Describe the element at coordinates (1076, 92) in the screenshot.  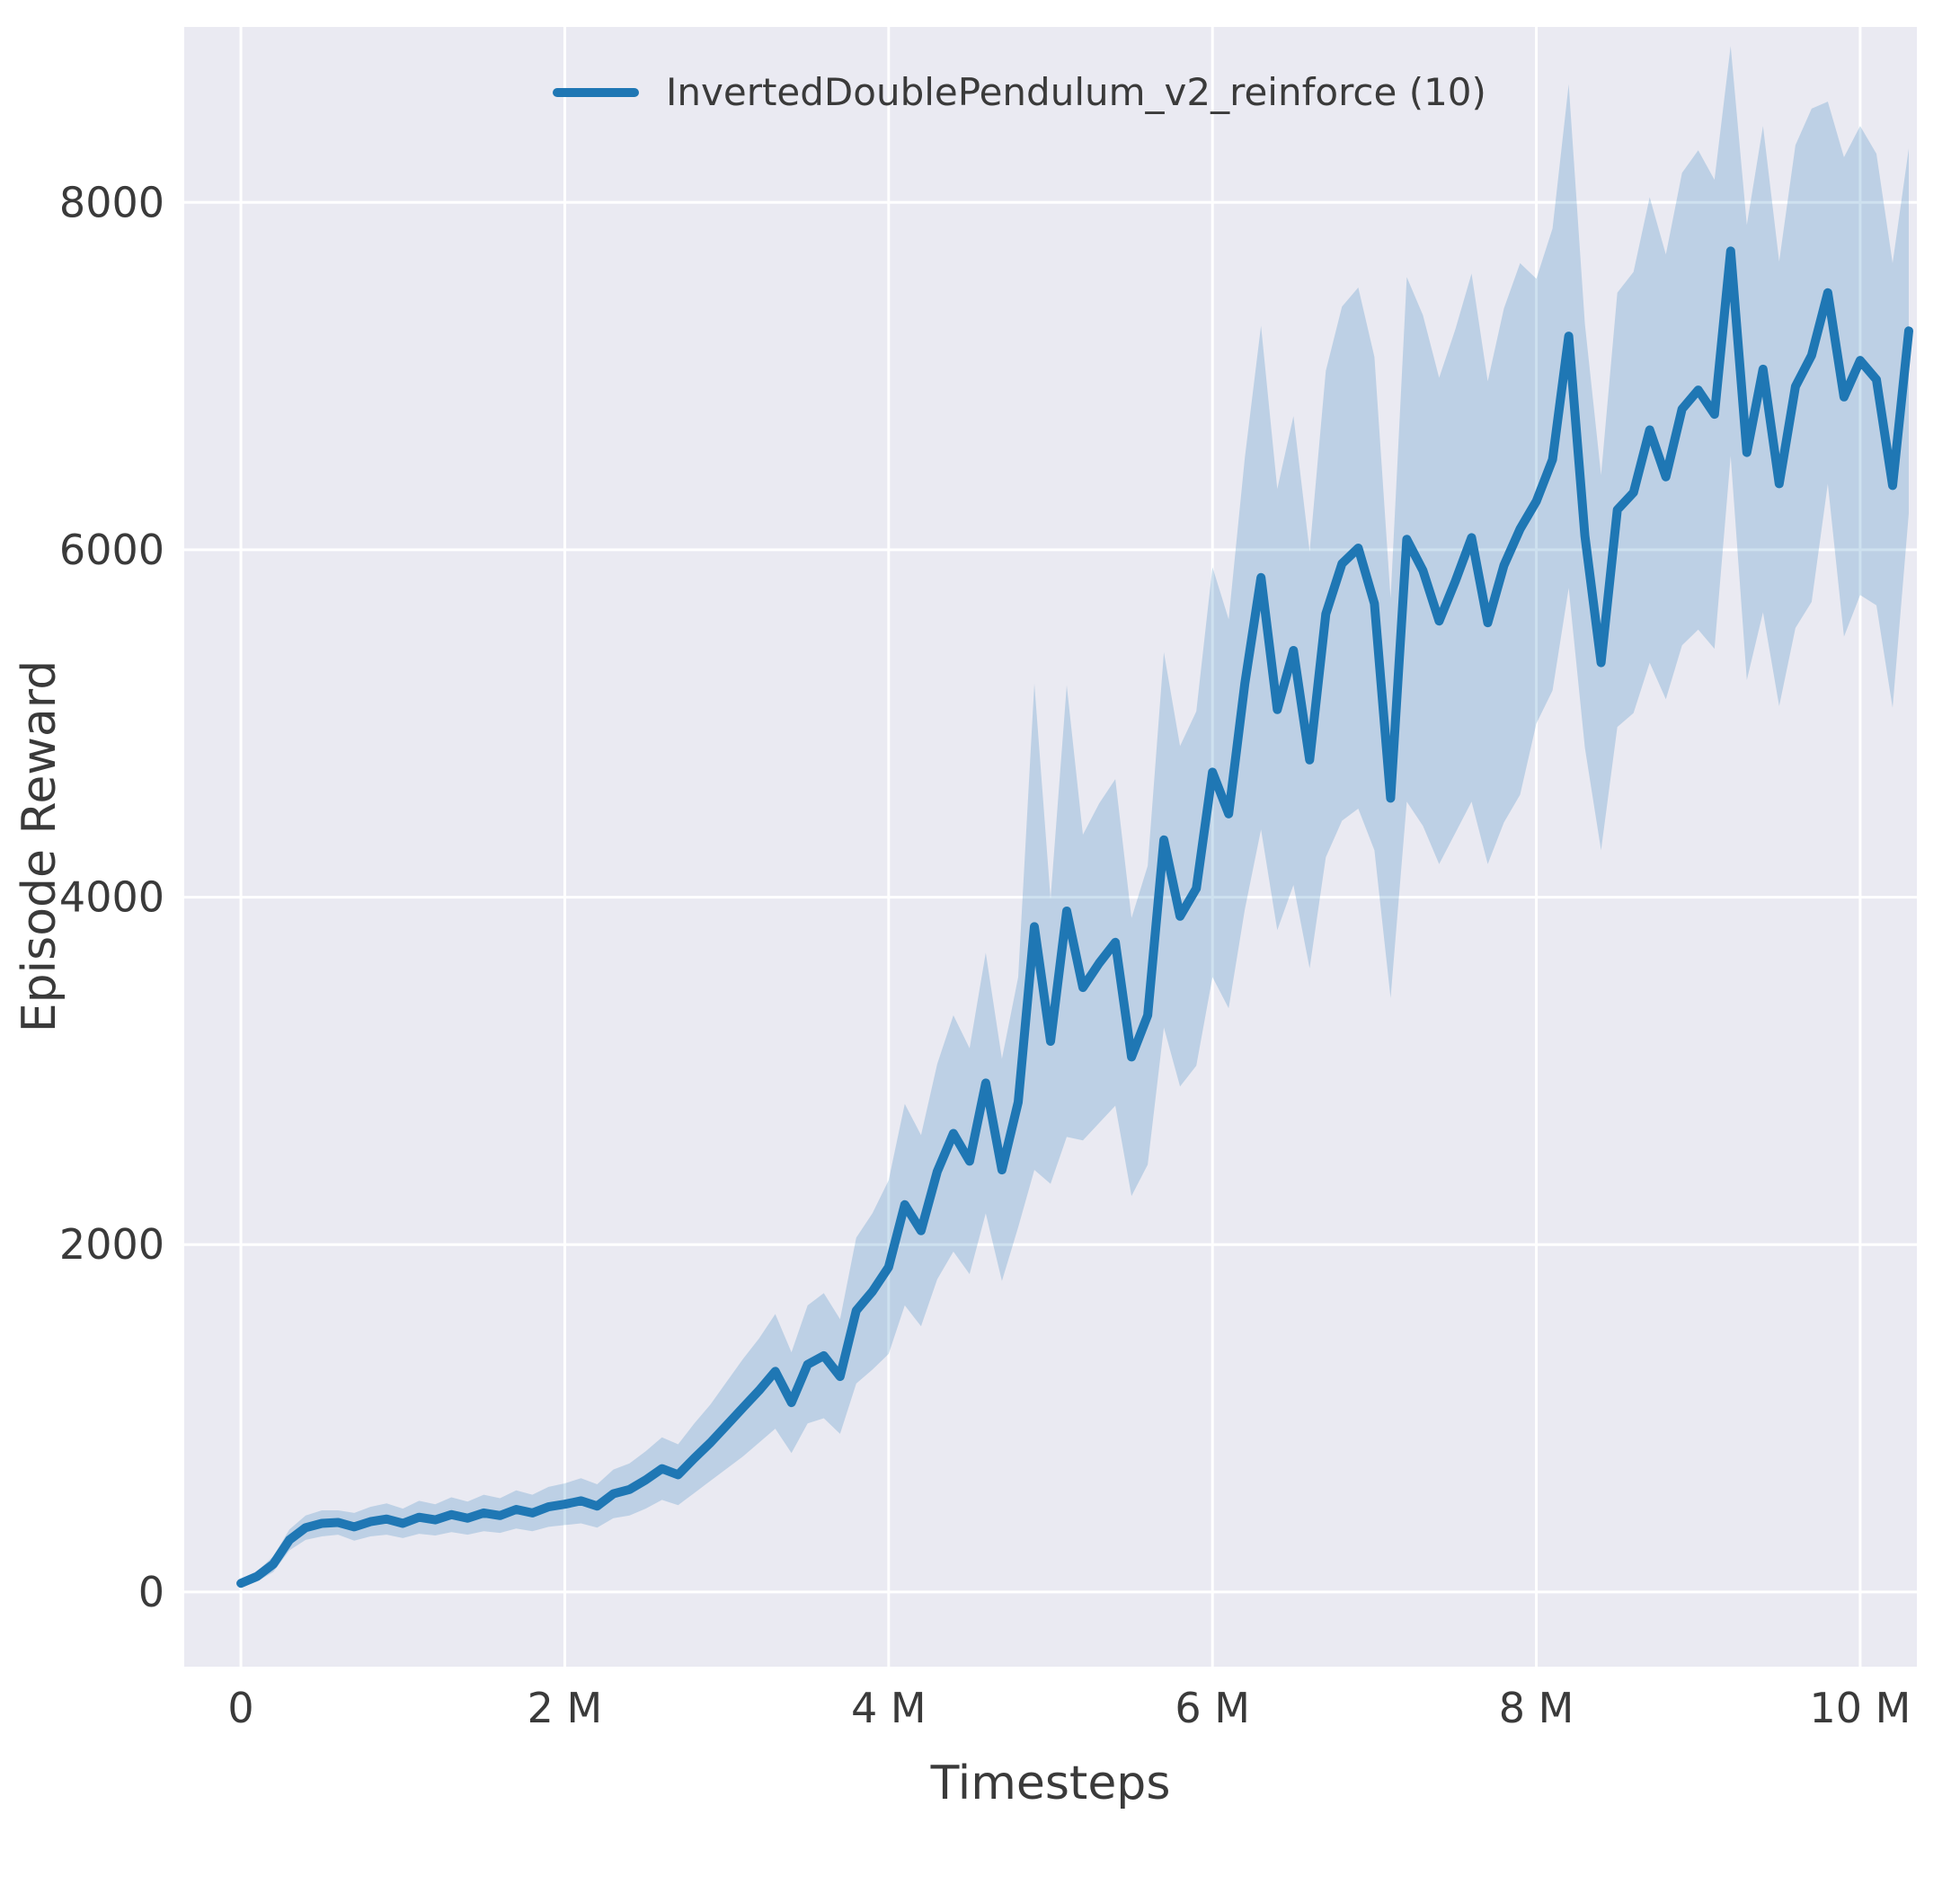
I see `legend-label: InvertedDoublePendulum_v2_reinforce (10)` at that location.